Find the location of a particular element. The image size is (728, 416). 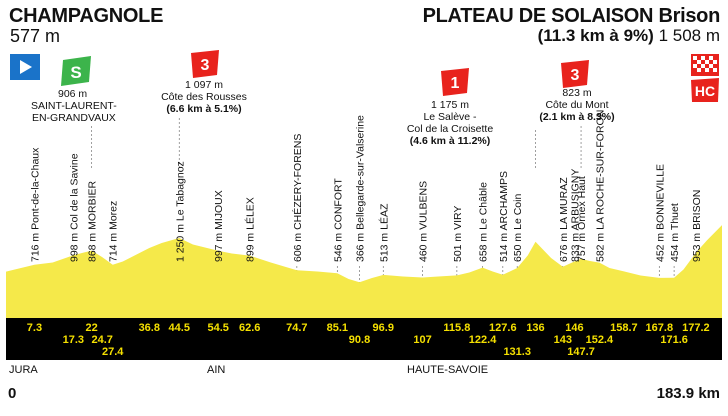

cat3a-badge-text: 3 is located at coordinates (205, 65).